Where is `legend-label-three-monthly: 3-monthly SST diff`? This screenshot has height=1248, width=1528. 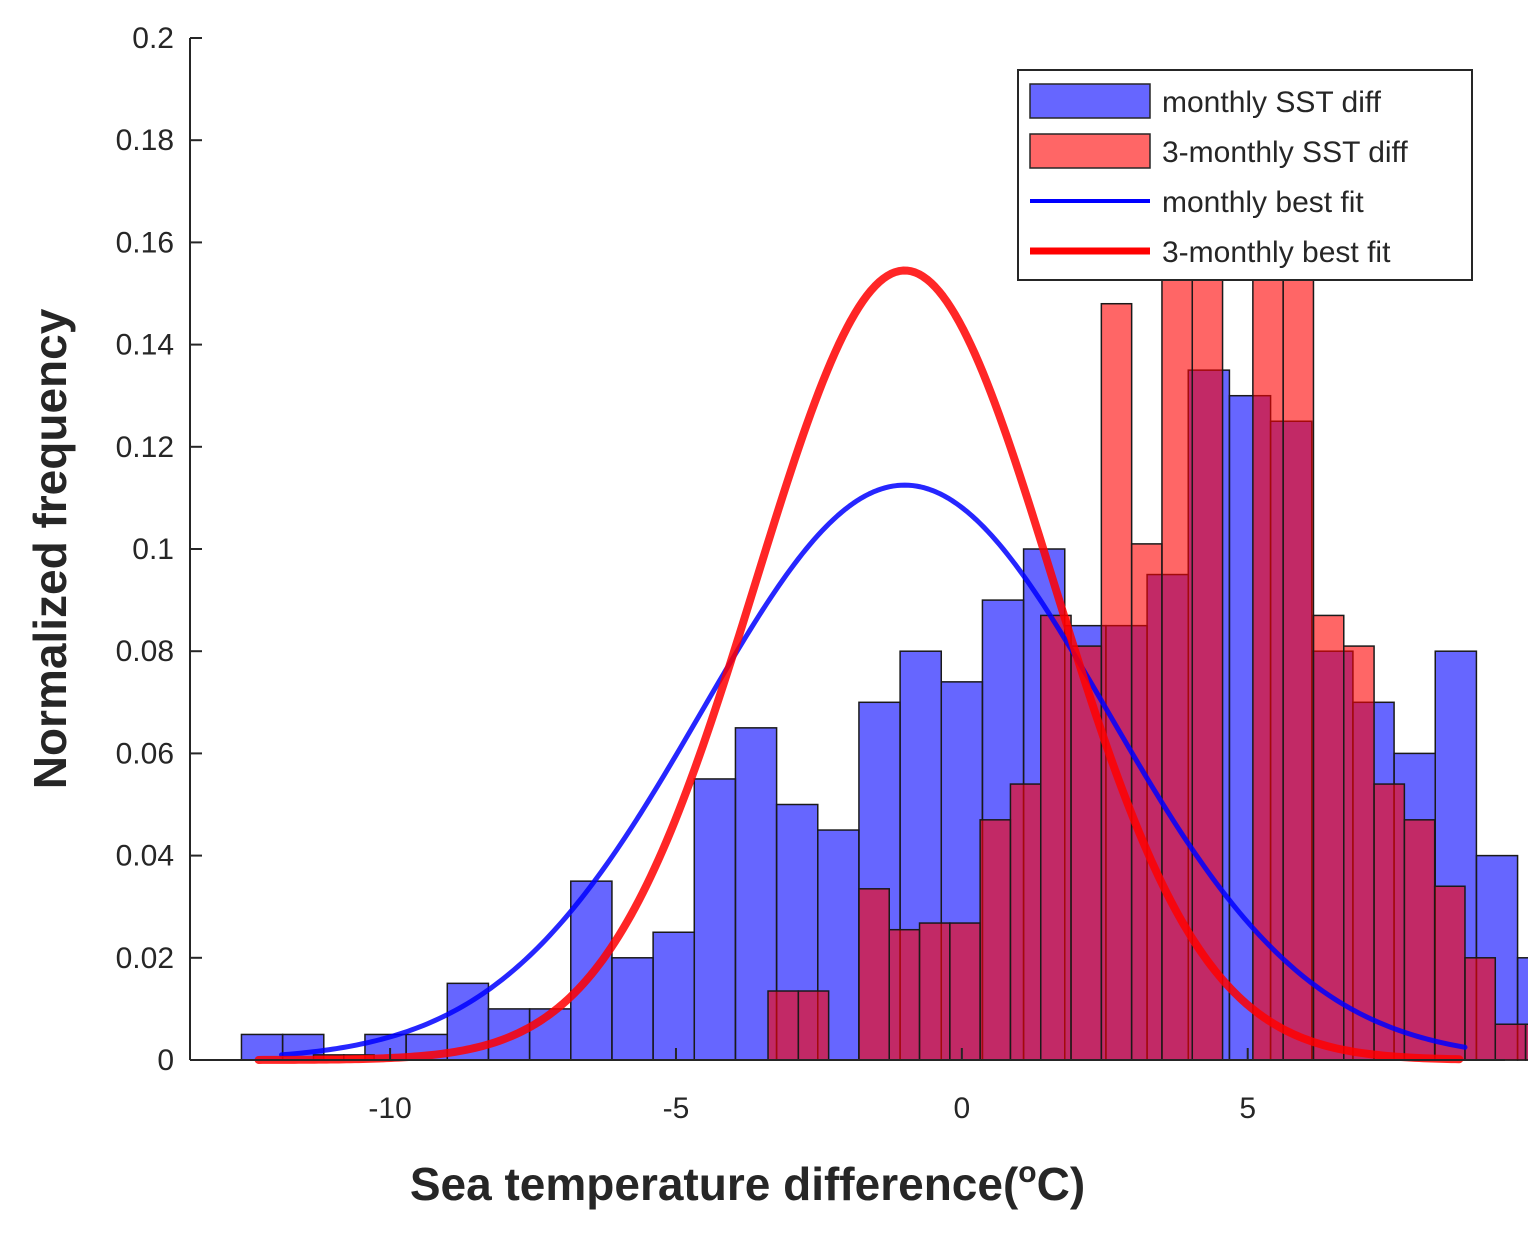
legend-label-three-monthly: 3-monthly SST diff is located at coordinates (1285, 152).